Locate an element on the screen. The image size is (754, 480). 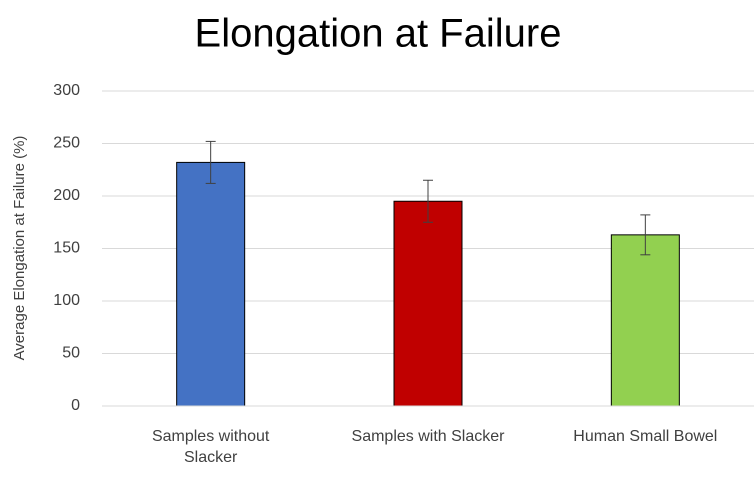
y-tick-label: 300 is located at coordinates (66, 90).